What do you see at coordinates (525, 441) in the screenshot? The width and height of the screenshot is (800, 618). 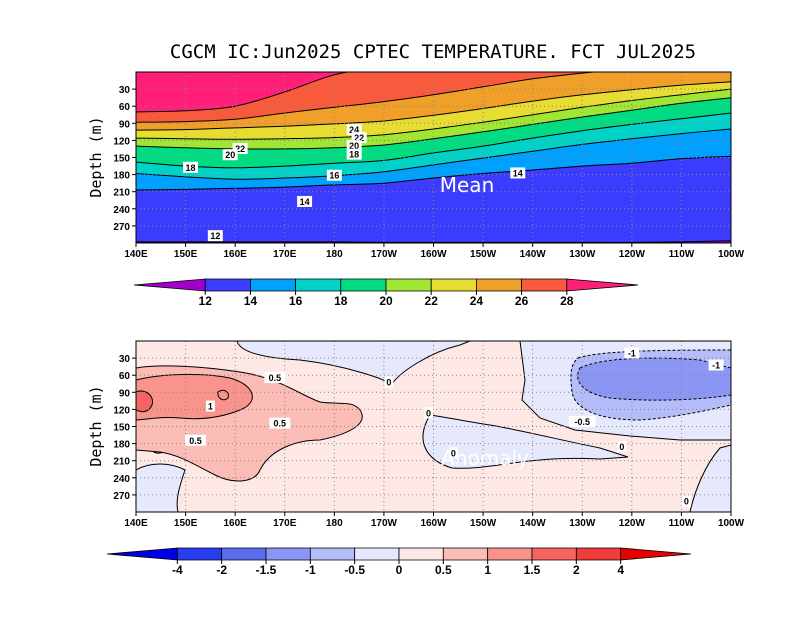 I see `anomaly-neg-mid` at bounding box center [525, 441].